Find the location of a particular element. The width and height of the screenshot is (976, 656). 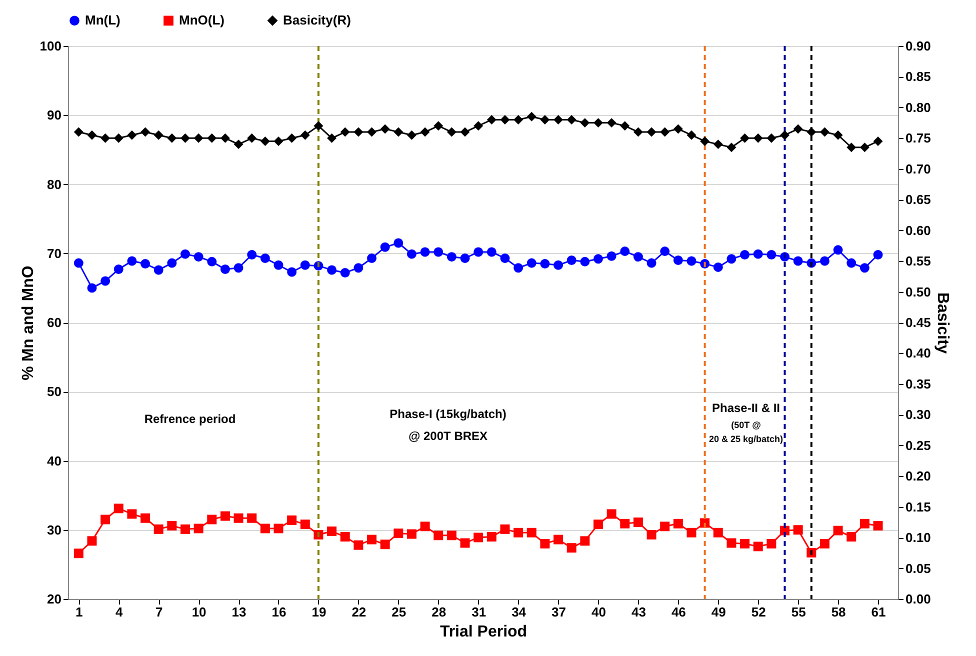

annotation: Refrence period is located at coordinates (190, 419).